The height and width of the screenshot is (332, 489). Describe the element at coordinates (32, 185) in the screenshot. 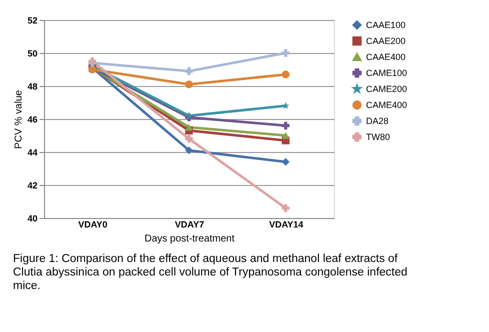

I see `y-tick-label: 42` at that location.